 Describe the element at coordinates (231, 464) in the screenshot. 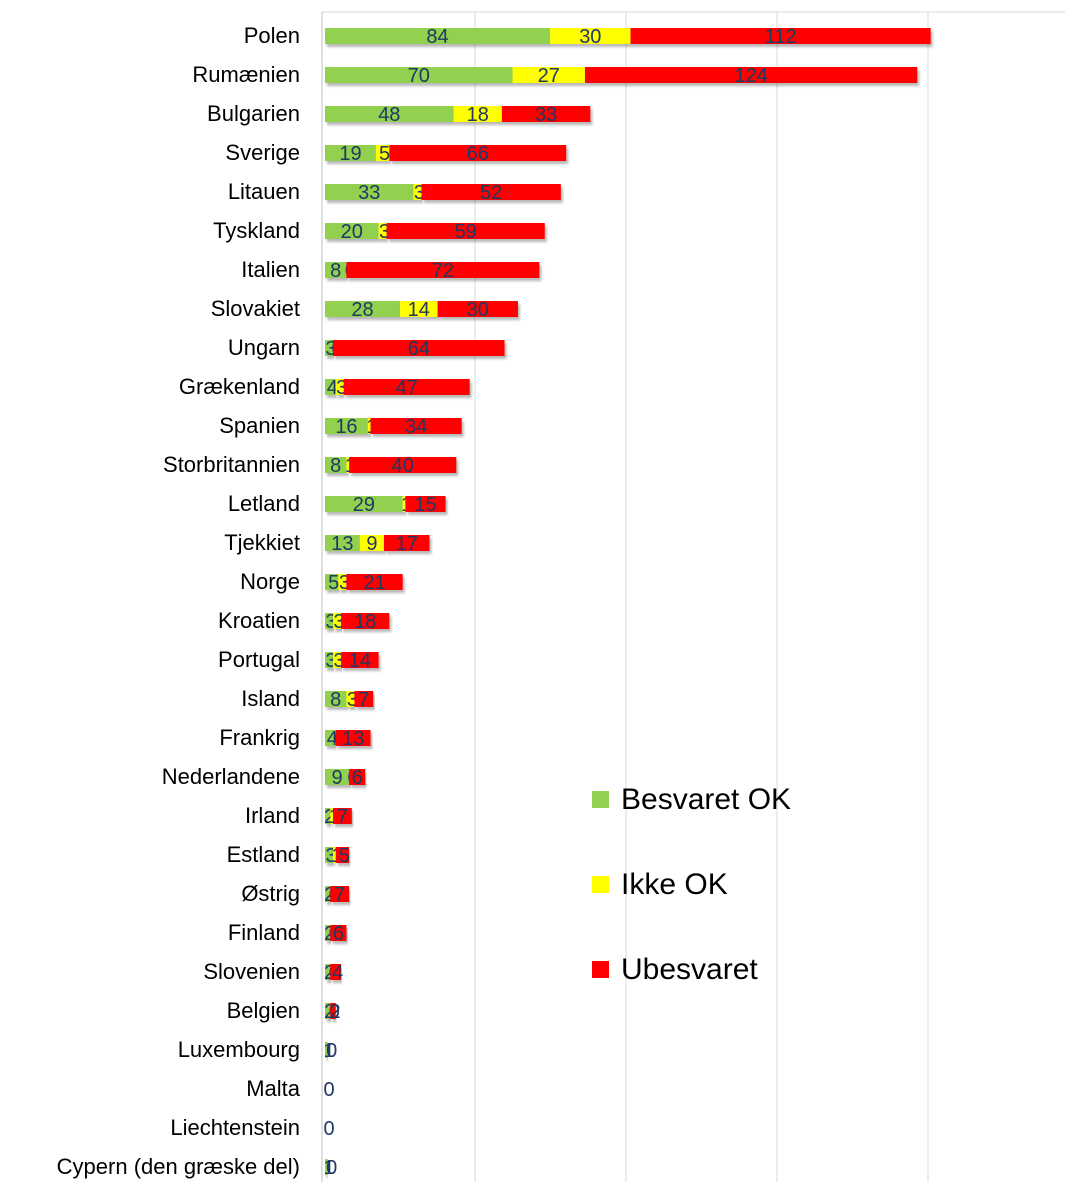

I see `category-label: Storbritannien` at that location.